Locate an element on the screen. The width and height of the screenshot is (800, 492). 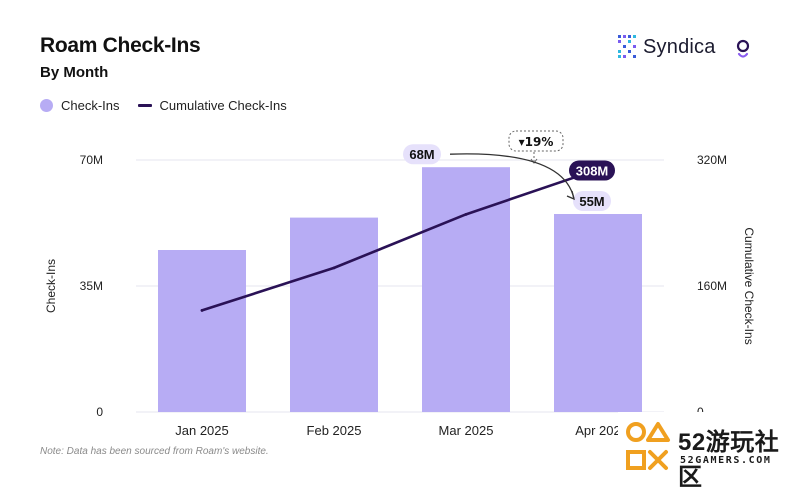
brand-logo: Syndica is located at coordinates (666, 47).